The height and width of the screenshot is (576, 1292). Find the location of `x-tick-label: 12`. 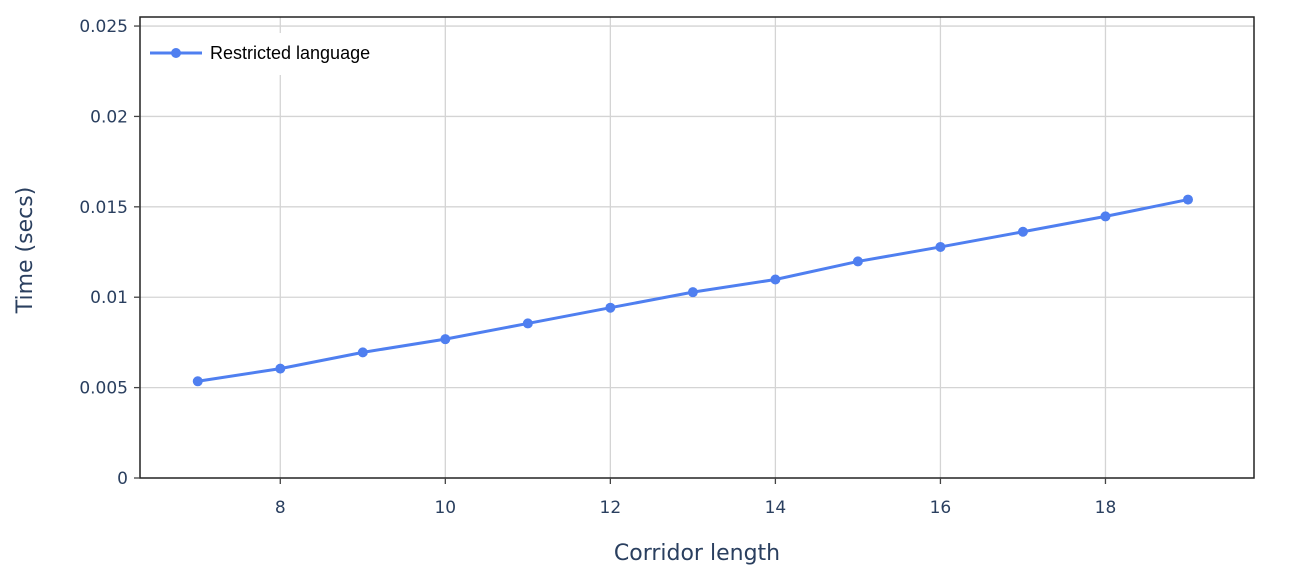

x-tick-label: 12 is located at coordinates (611, 508).